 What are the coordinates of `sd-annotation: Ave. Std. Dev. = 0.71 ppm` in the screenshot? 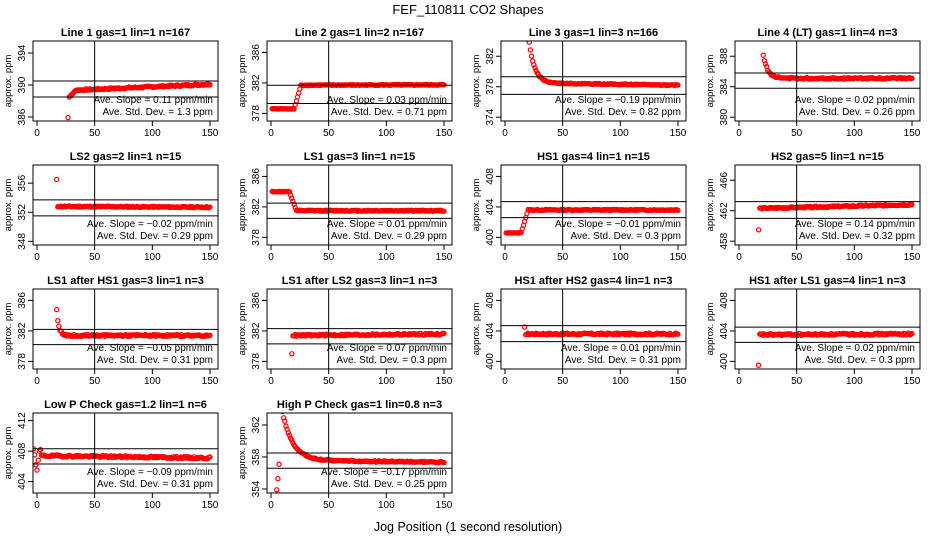 It's located at (389, 112).